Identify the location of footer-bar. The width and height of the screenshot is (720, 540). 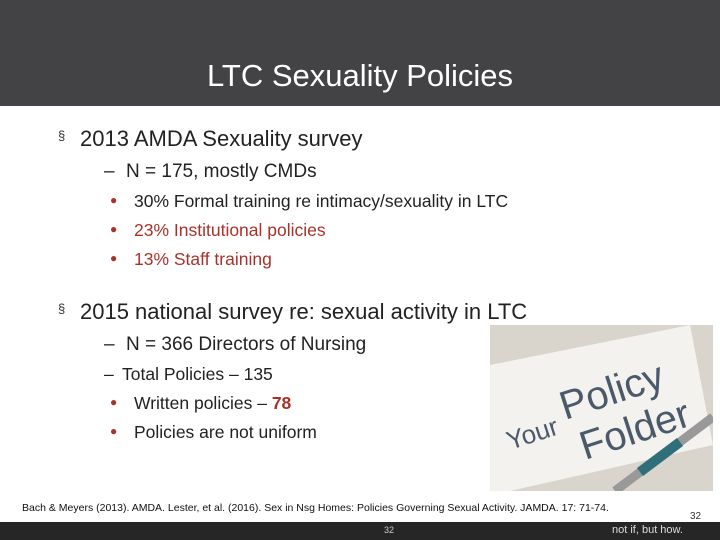
(360, 531).